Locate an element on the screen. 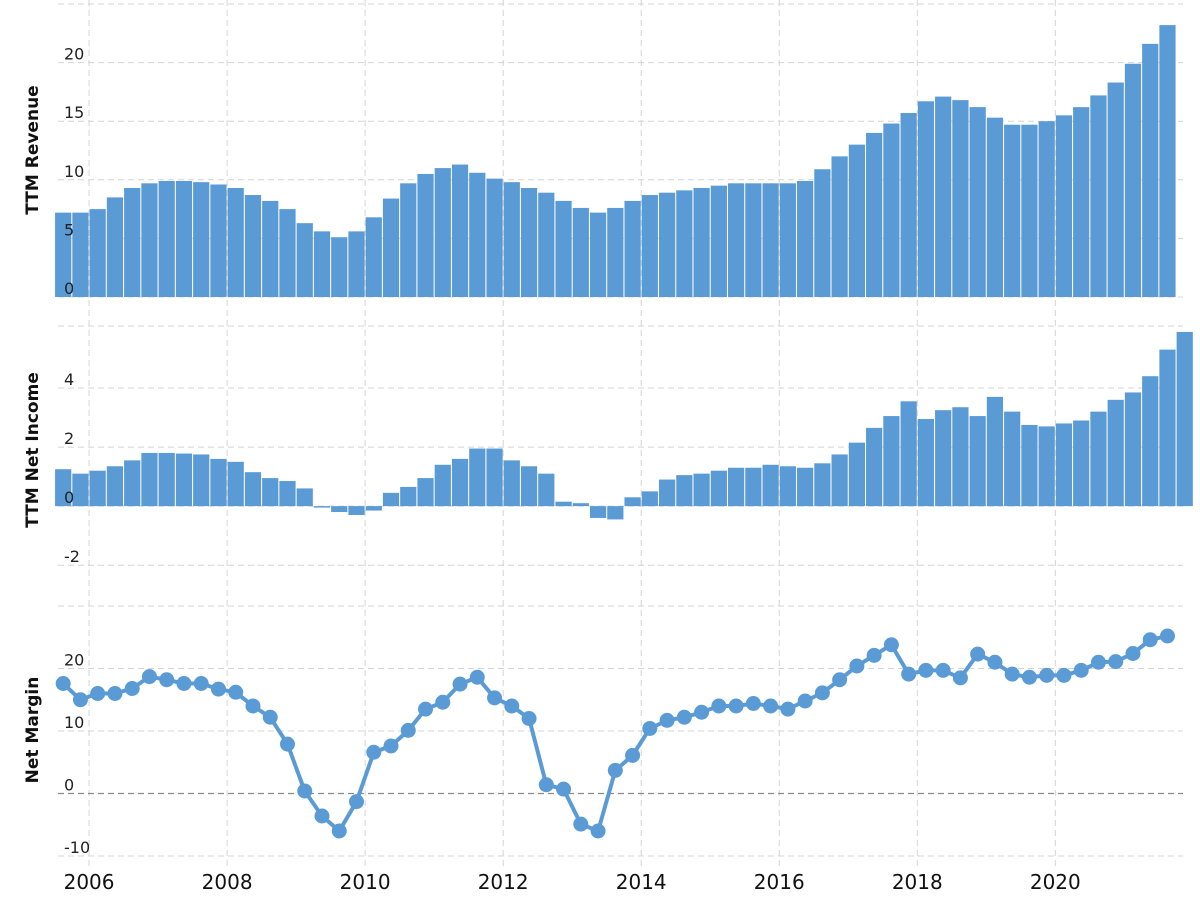 The image size is (1200, 911). revenue-y-ticks: 0 5 10 15 20 is located at coordinates (74, 171).